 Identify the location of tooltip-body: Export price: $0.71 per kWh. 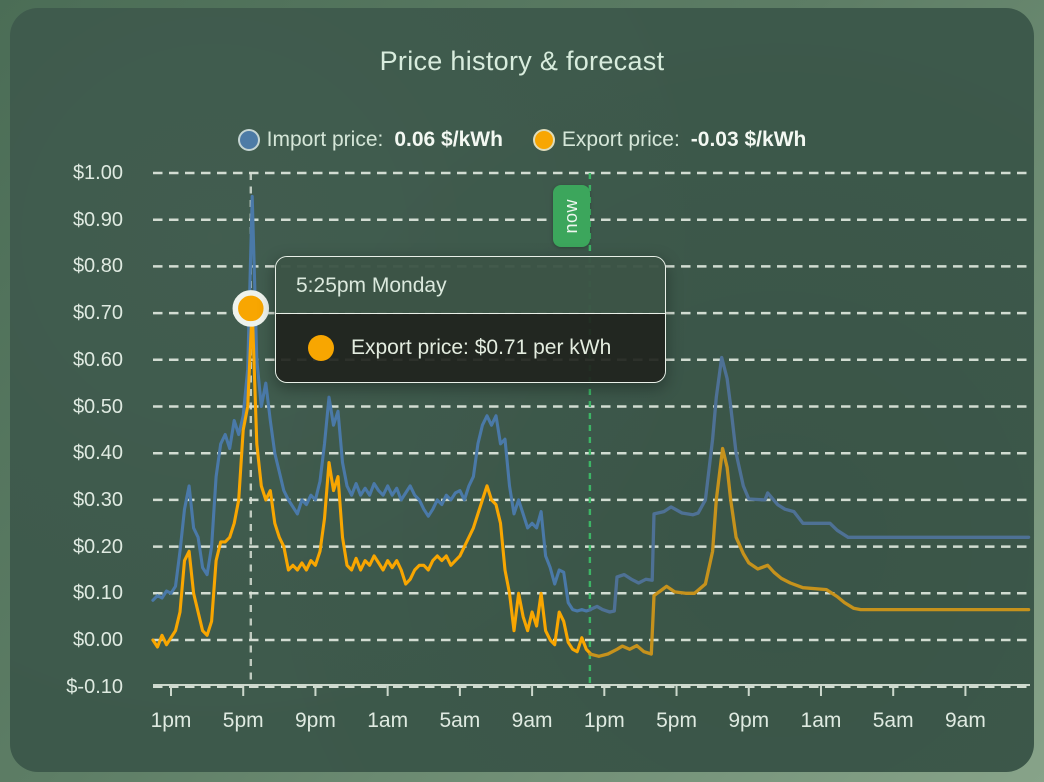
(470, 348).